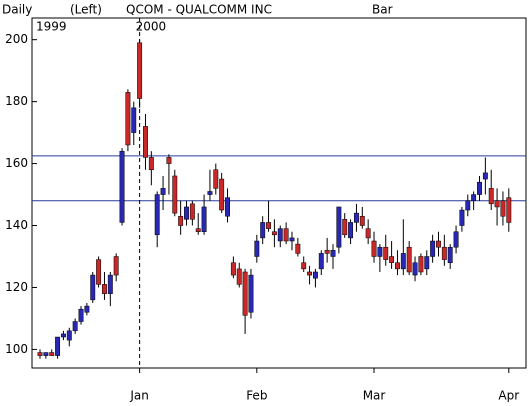 This screenshot has width=529, height=406. What do you see at coordinates (51, 27) in the screenshot?
I see `year-label: 1999` at bounding box center [51, 27].